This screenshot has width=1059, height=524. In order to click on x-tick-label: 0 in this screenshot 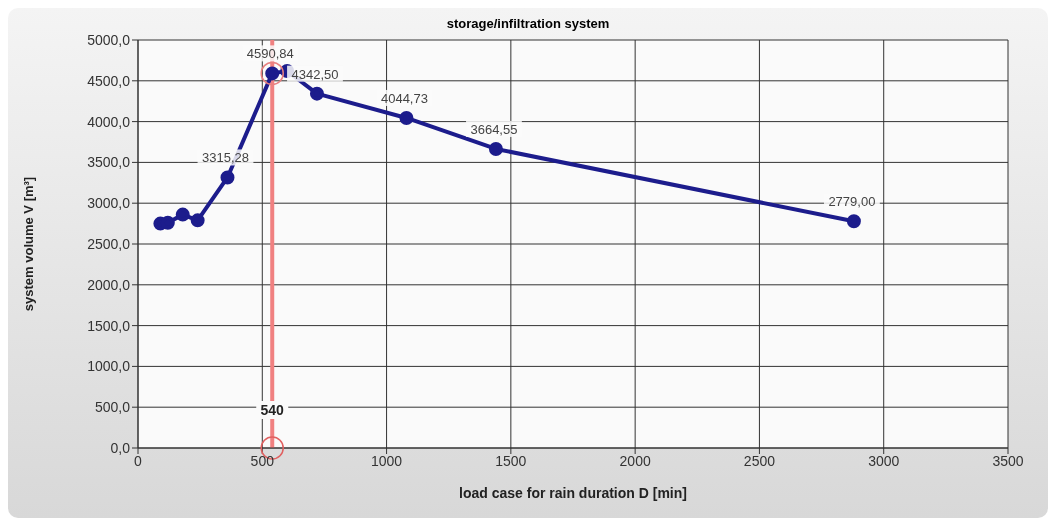, I will do `click(138, 460)`.